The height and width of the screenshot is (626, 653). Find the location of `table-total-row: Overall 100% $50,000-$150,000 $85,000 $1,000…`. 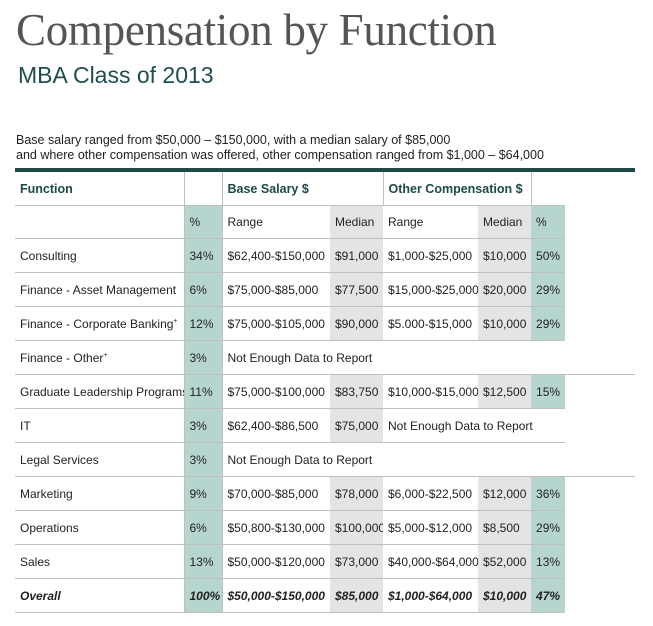

table-total-row: Overall 100% $50,000-$150,000 $85,000 $1,000… is located at coordinates (325, 595).